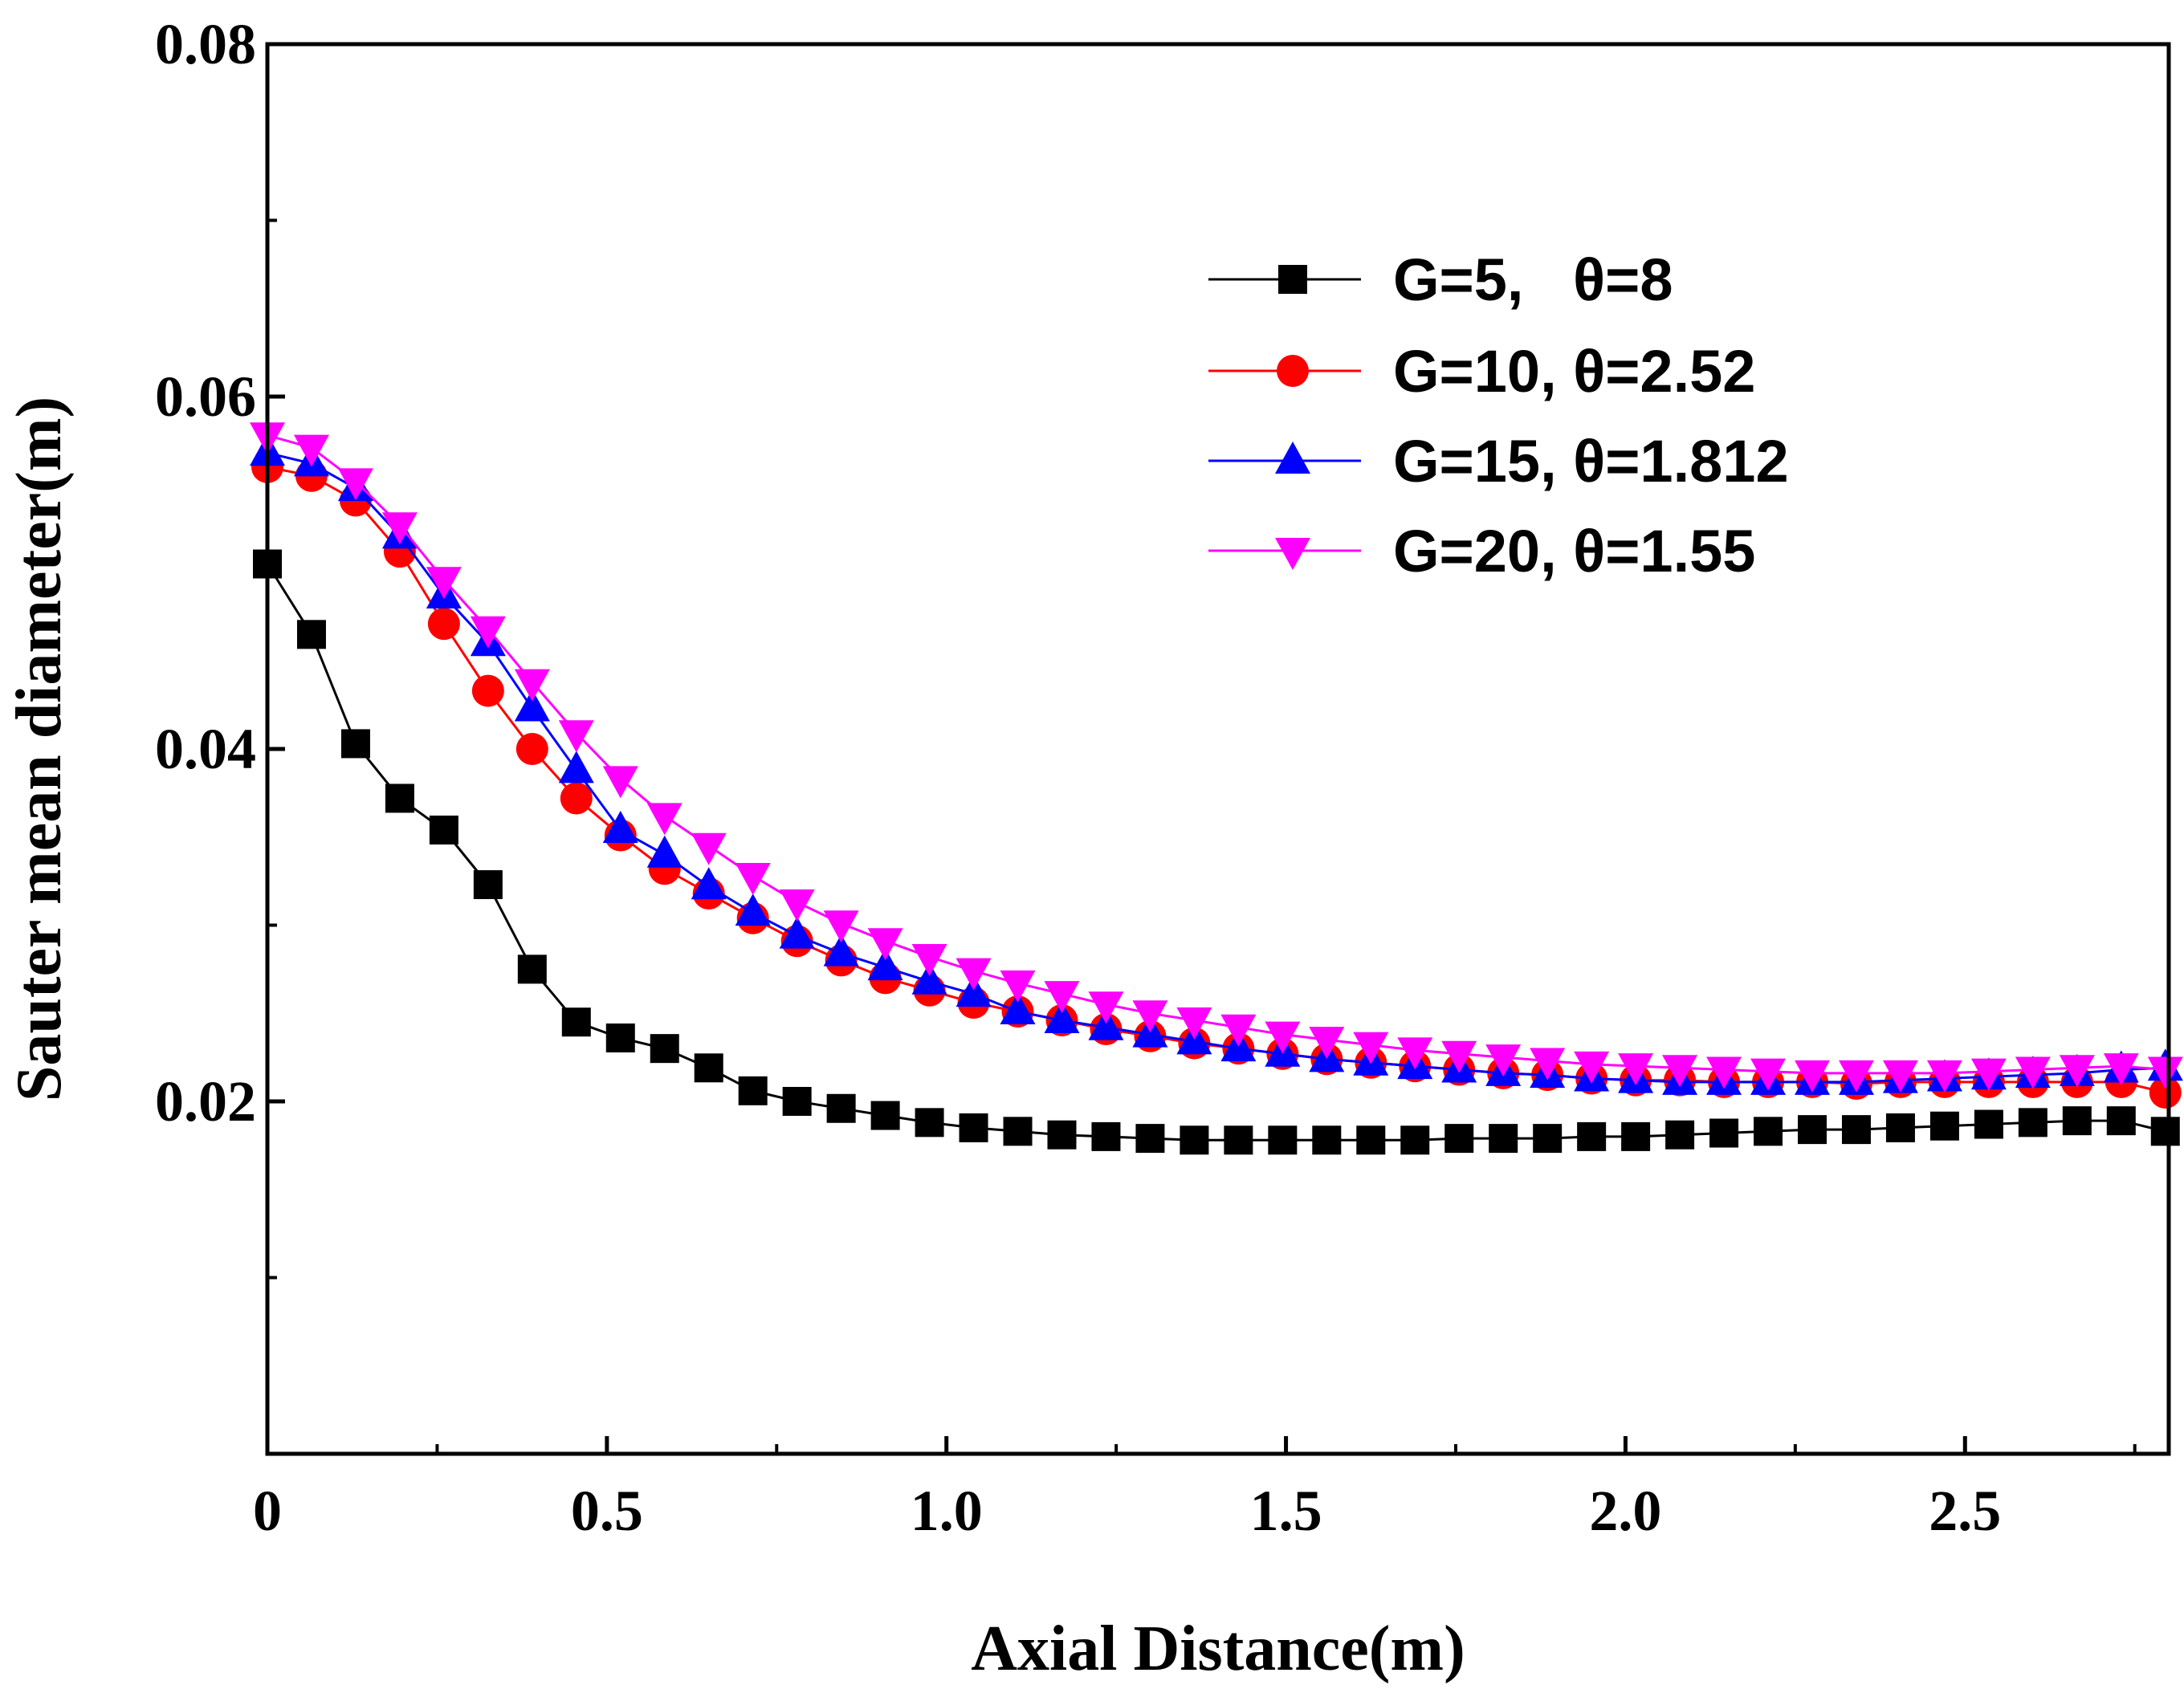  What do you see at coordinates (205, 1101) in the screenshot?
I see `y-tick-label: 0.02` at bounding box center [205, 1101].